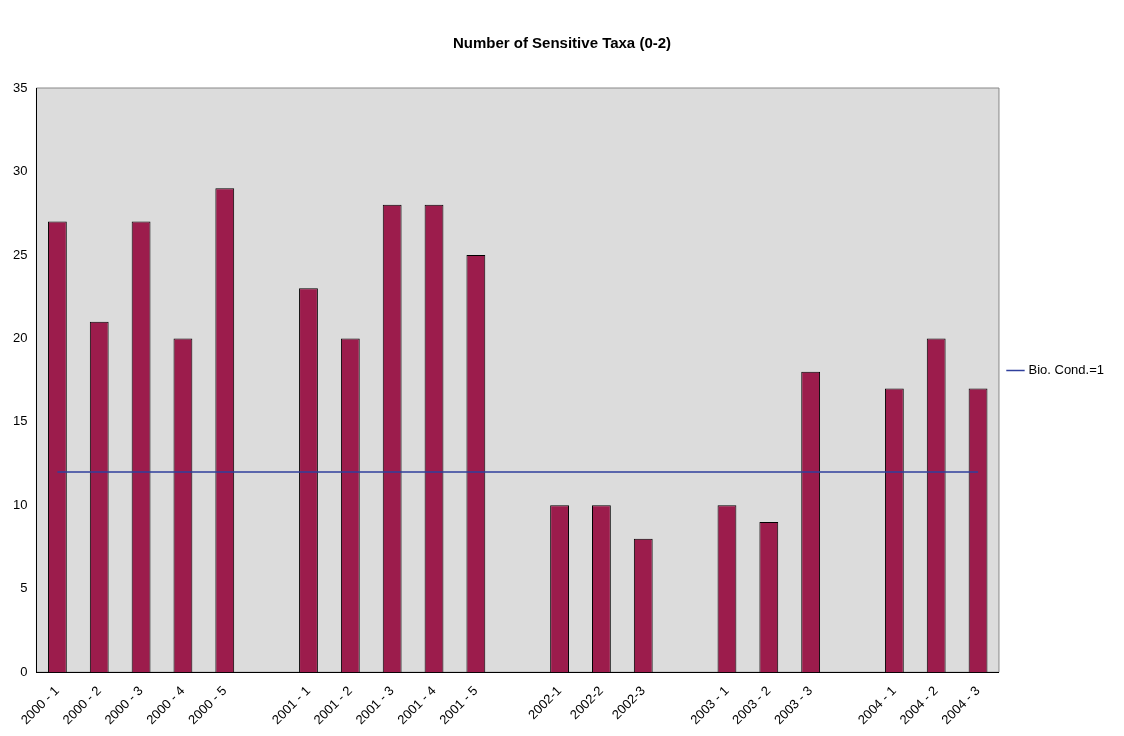 This screenshot has height=736, width=1124. What do you see at coordinates (20, 87) in the screenshot?
I see `y-tick-label: 35` at bounding box center [20, 87].